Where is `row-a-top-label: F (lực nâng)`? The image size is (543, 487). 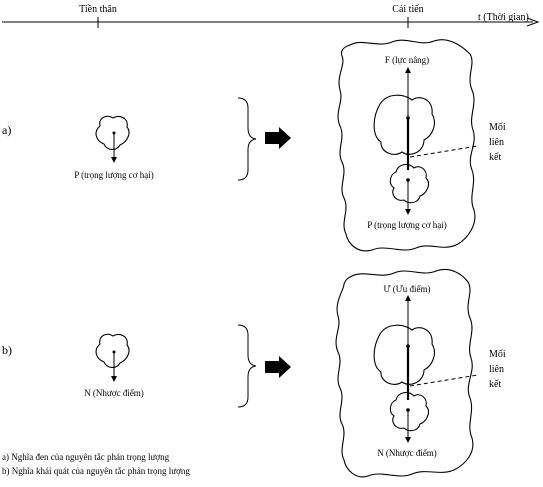 row-a-top-label: F (lực nâng) is located at coordinates (407, 60).